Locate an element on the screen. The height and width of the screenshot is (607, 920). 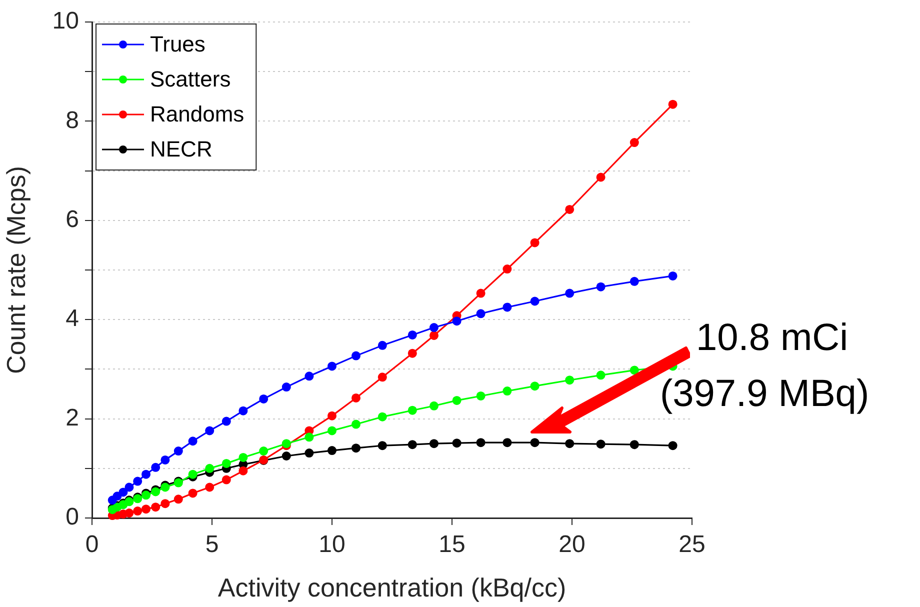
legend-label: Scatters is located at coordinates (190, 79).